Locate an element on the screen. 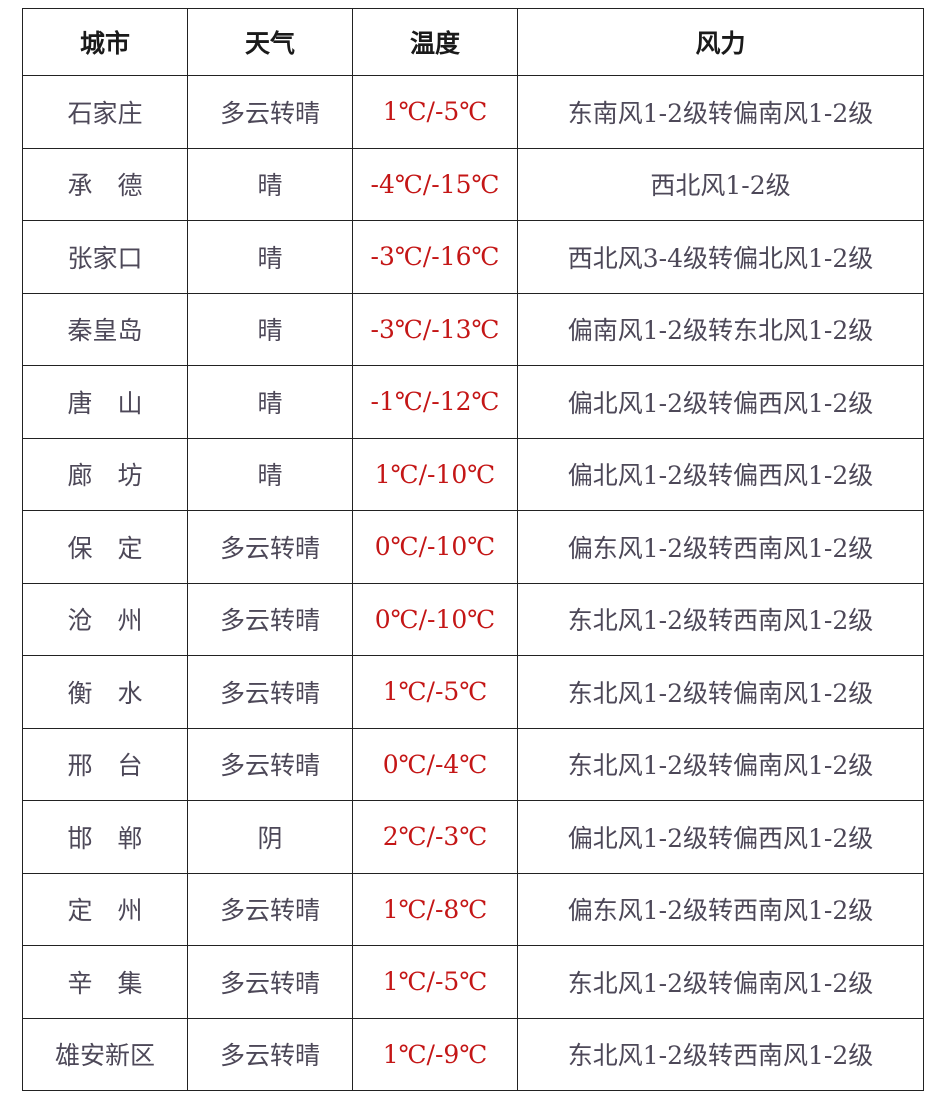  header-wind: 风力 is located at coordinates (720, 42).